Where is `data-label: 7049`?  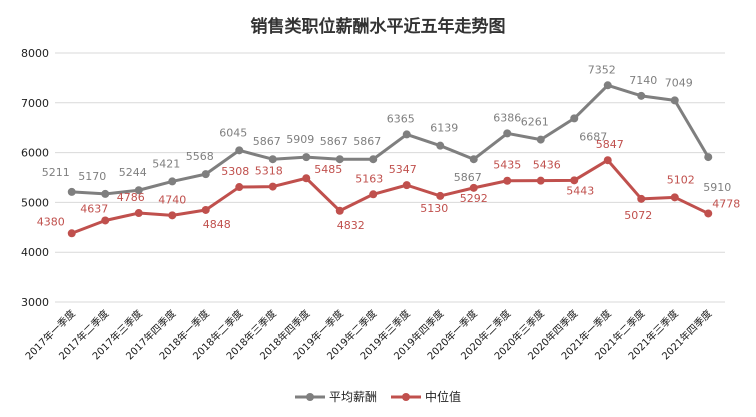
data-label: 7049 is located at coordinates (679, 82).